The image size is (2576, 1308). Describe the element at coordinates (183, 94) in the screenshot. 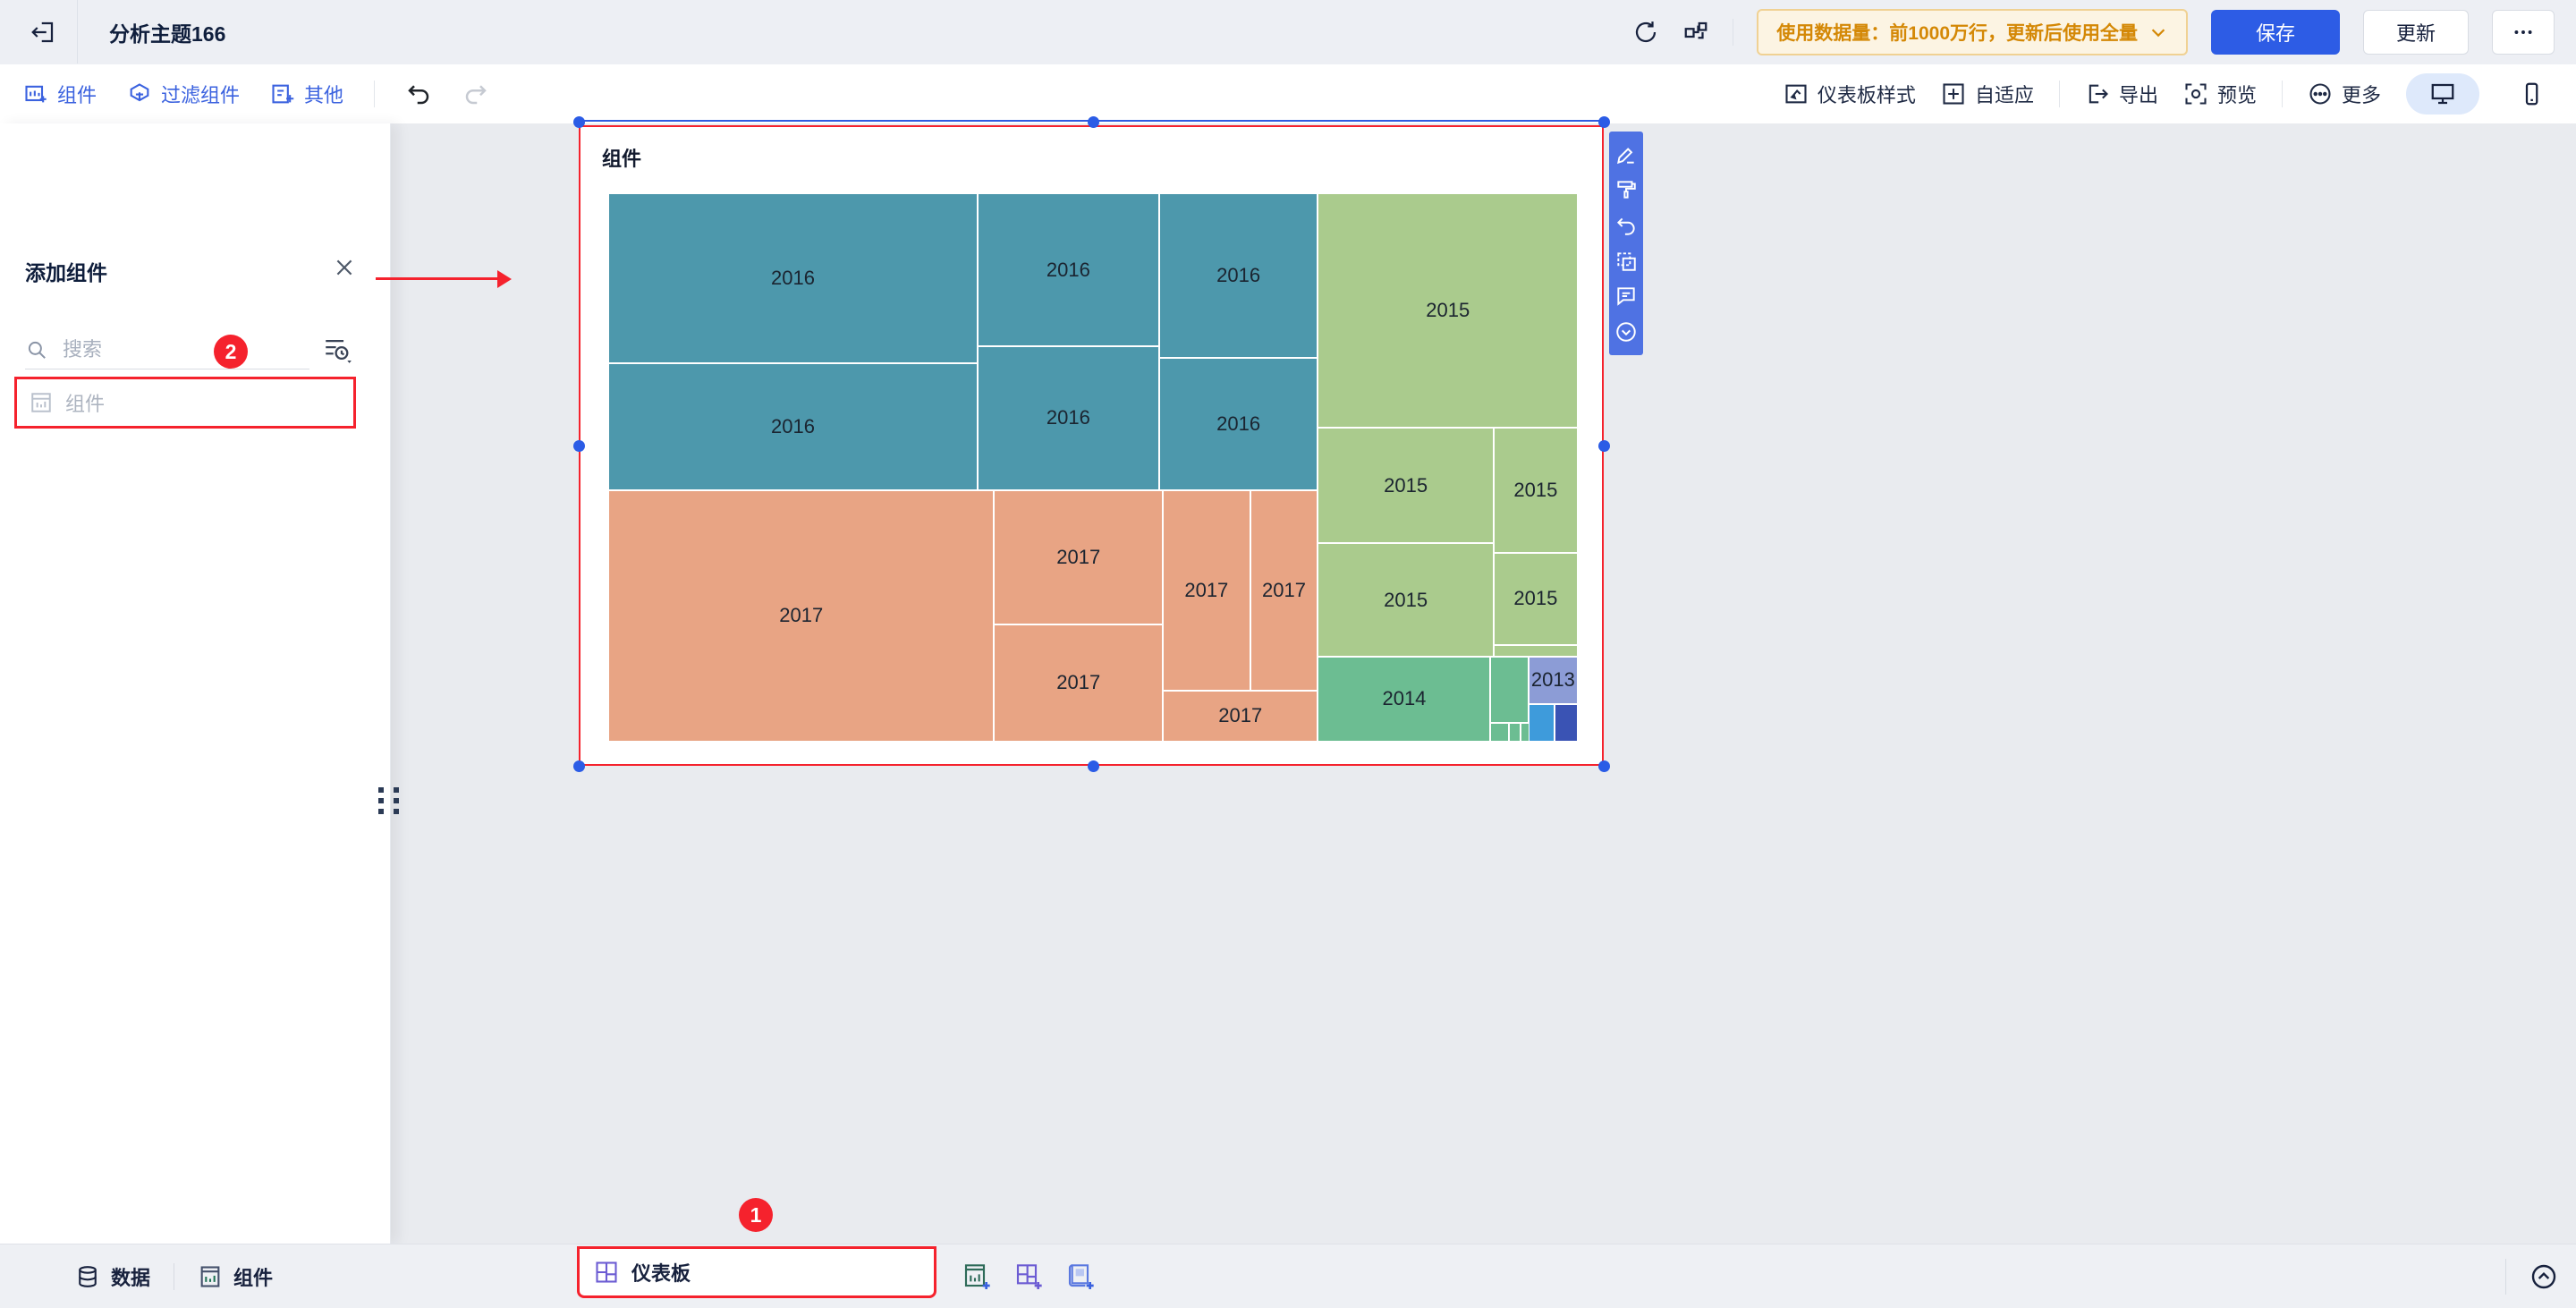

I see `add-filter-component-menu: 过滤组件` at that location.